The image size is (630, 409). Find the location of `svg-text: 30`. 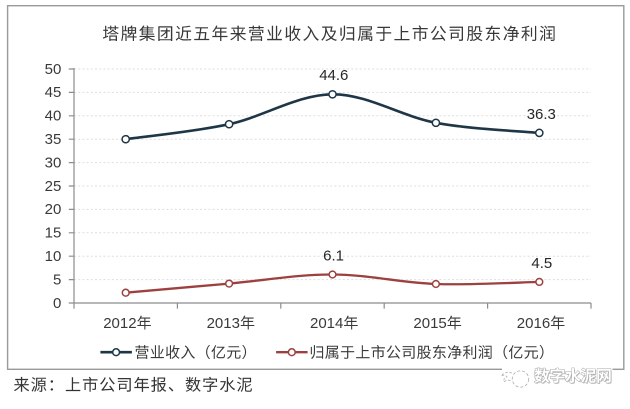

svg-text: 30 is located at coordinates (53, 162).